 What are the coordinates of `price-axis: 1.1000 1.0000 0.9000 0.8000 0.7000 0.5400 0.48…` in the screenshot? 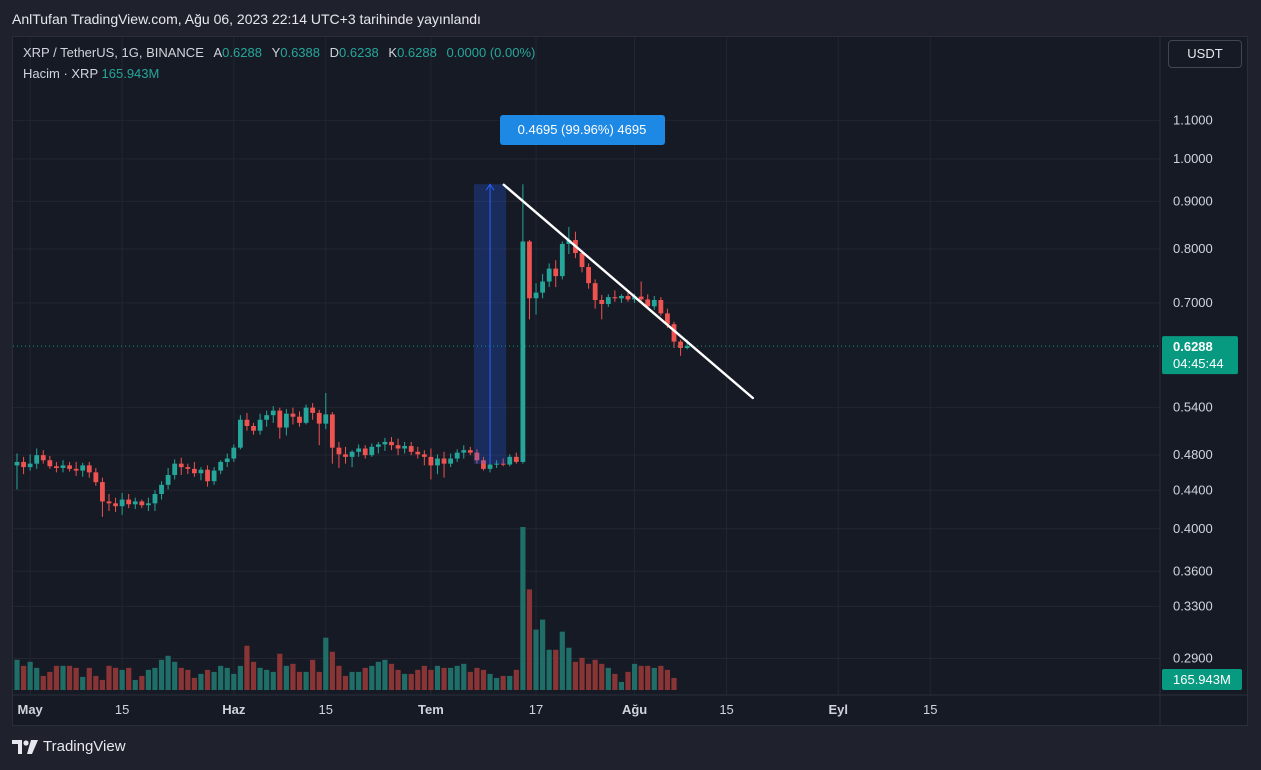 It's located at (1202, 401).